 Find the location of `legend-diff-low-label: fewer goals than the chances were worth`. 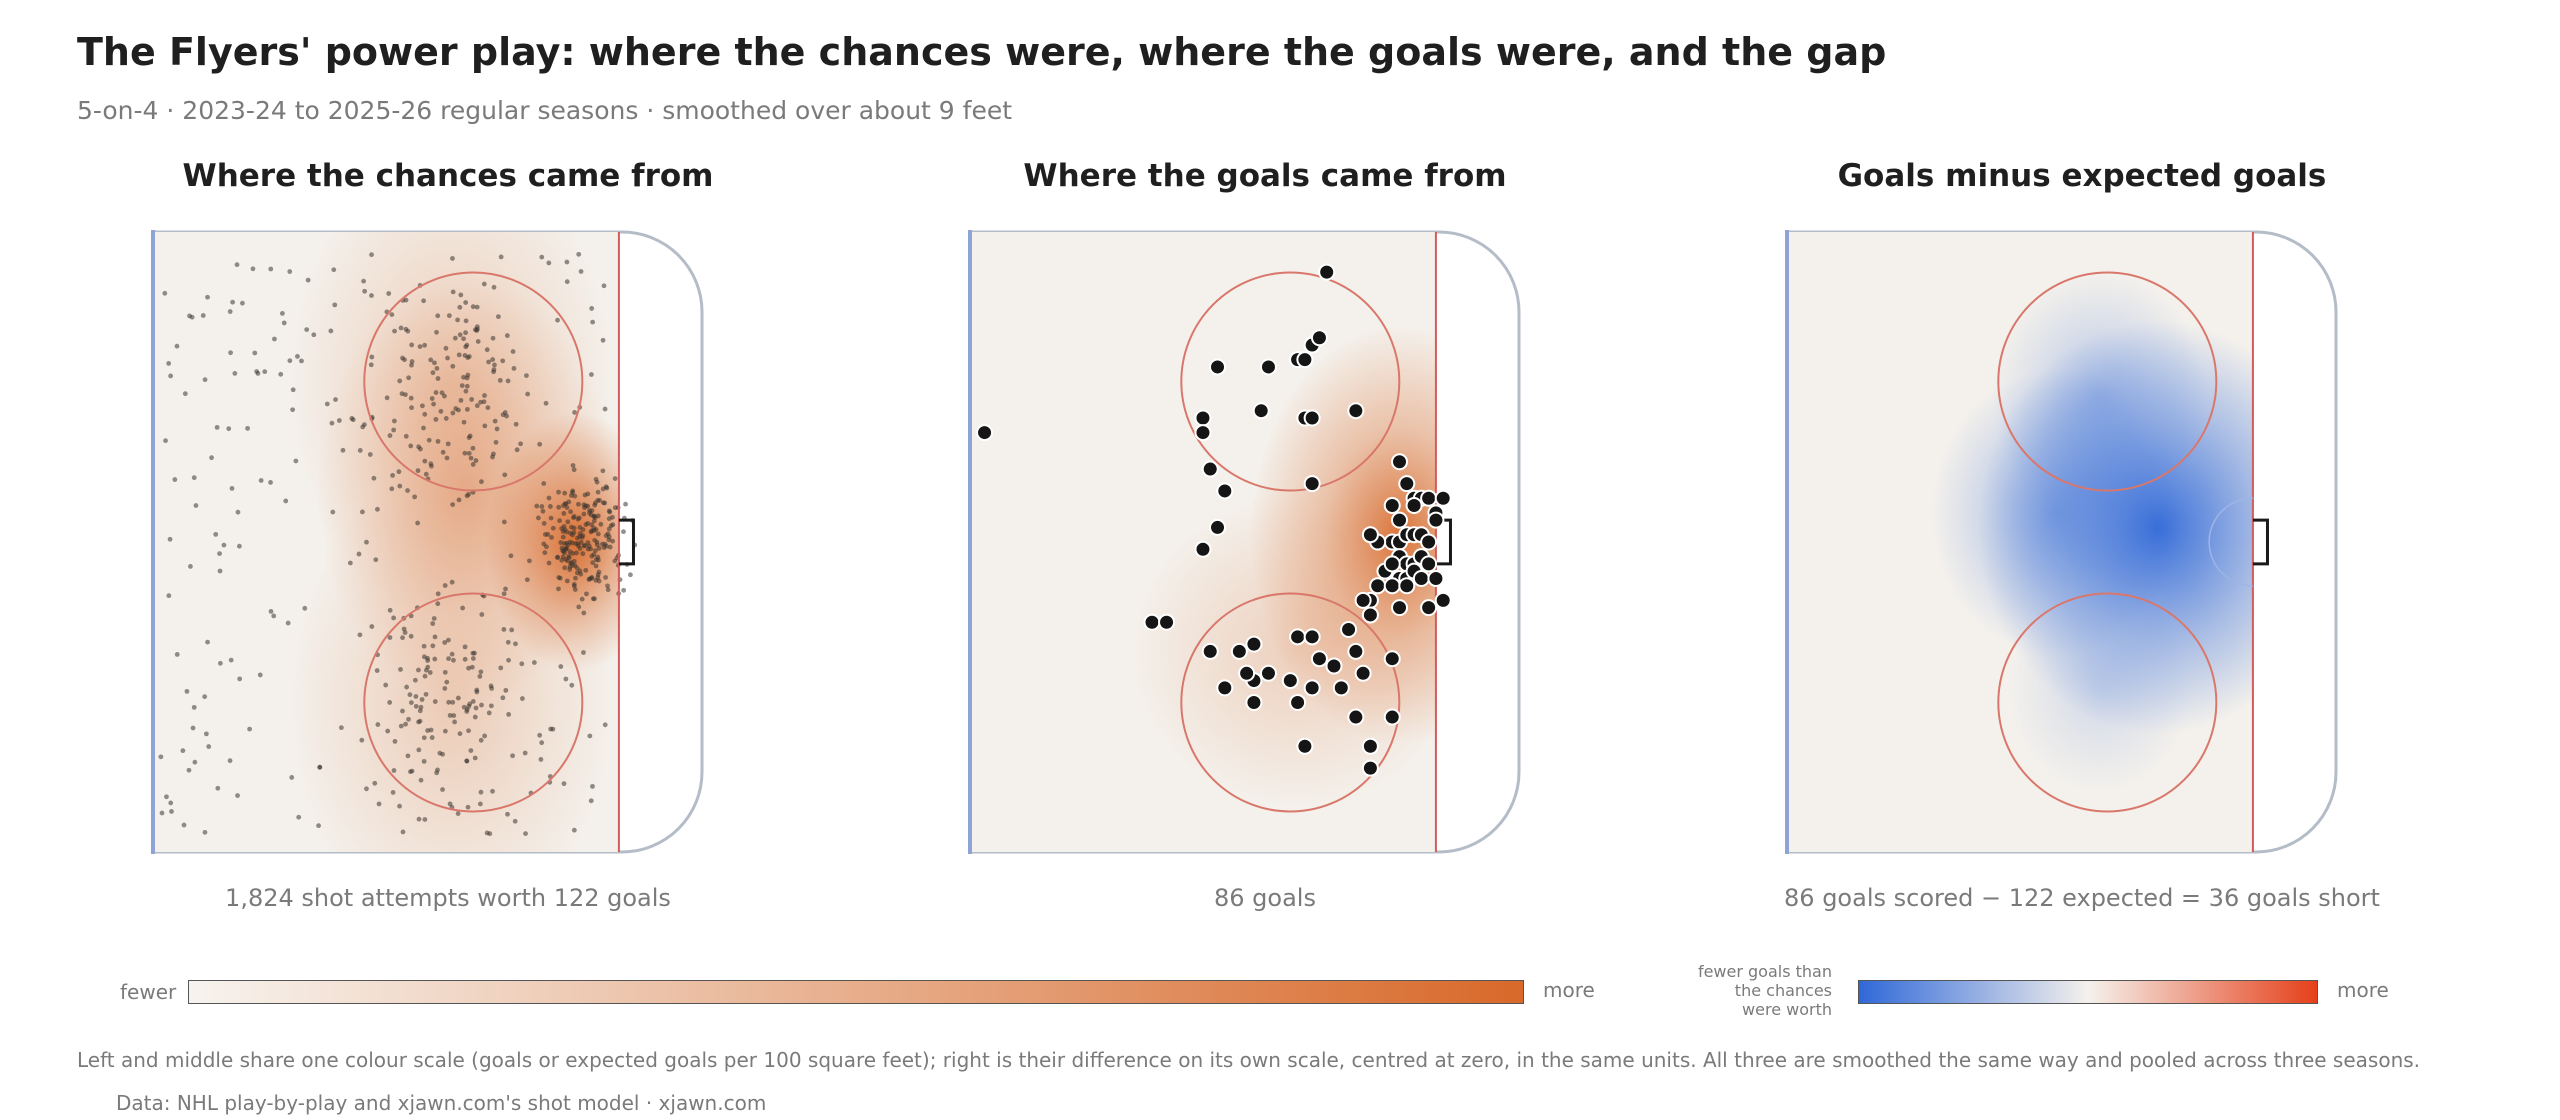

legend-diff-low-label: fewer goals than the chances were worth is located at coordinates (1736, 990).